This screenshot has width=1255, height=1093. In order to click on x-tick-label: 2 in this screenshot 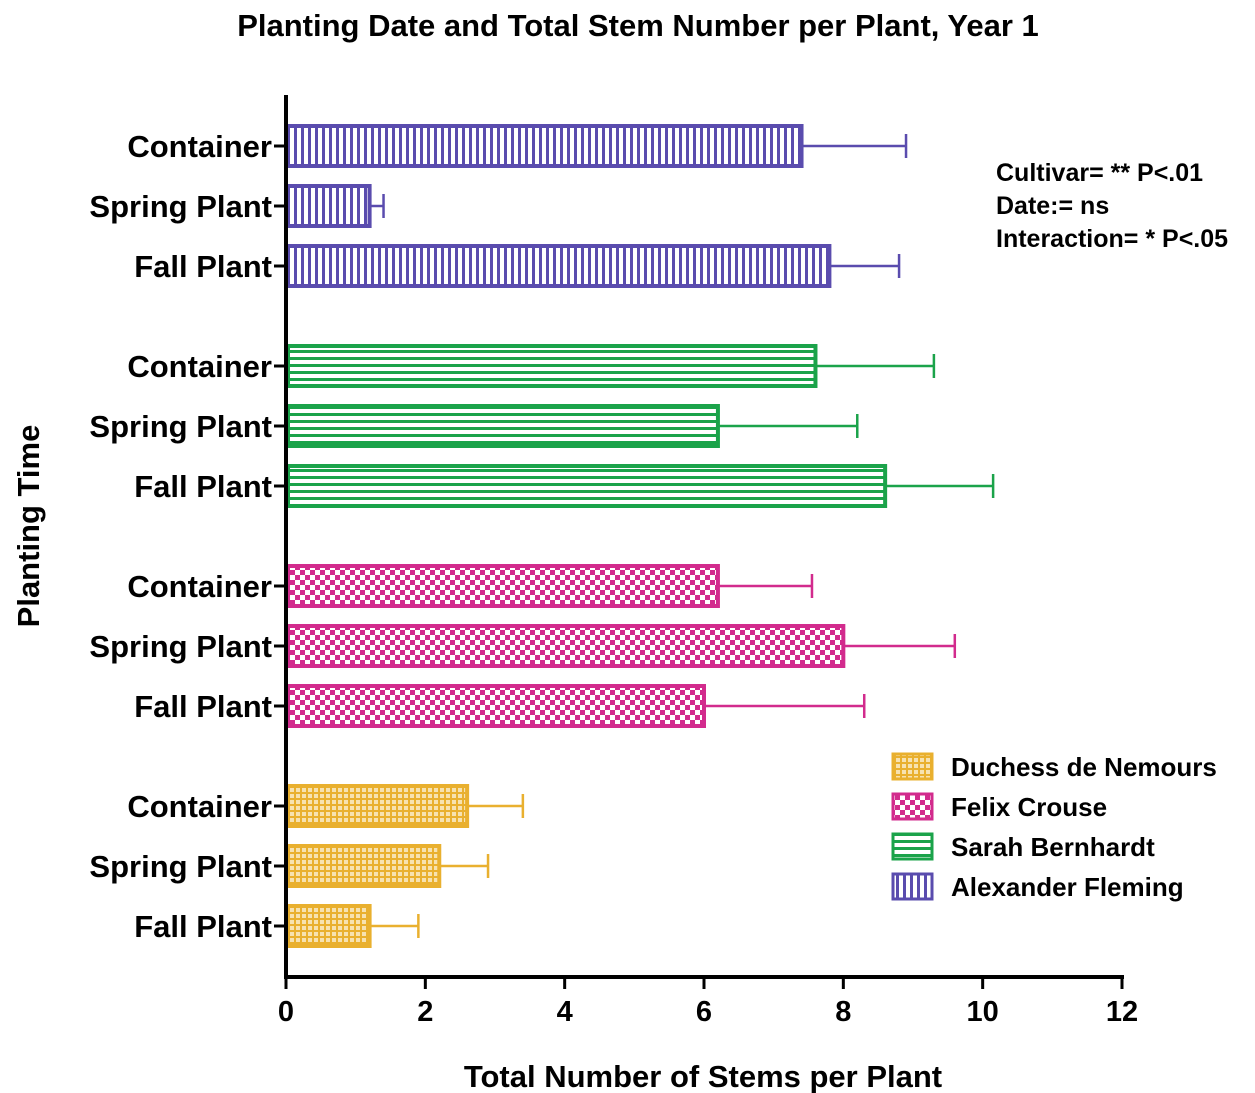, I will do `click(425, 1012)`.